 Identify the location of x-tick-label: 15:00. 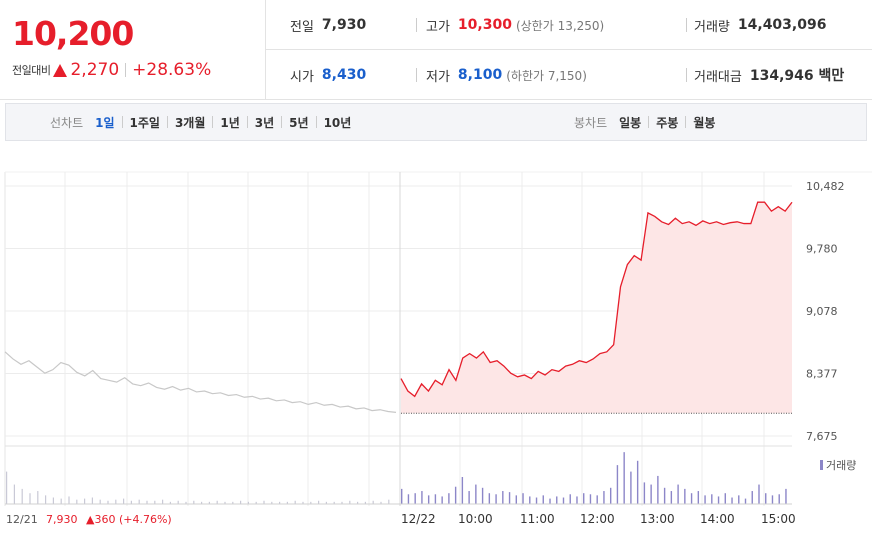
(778, 519).